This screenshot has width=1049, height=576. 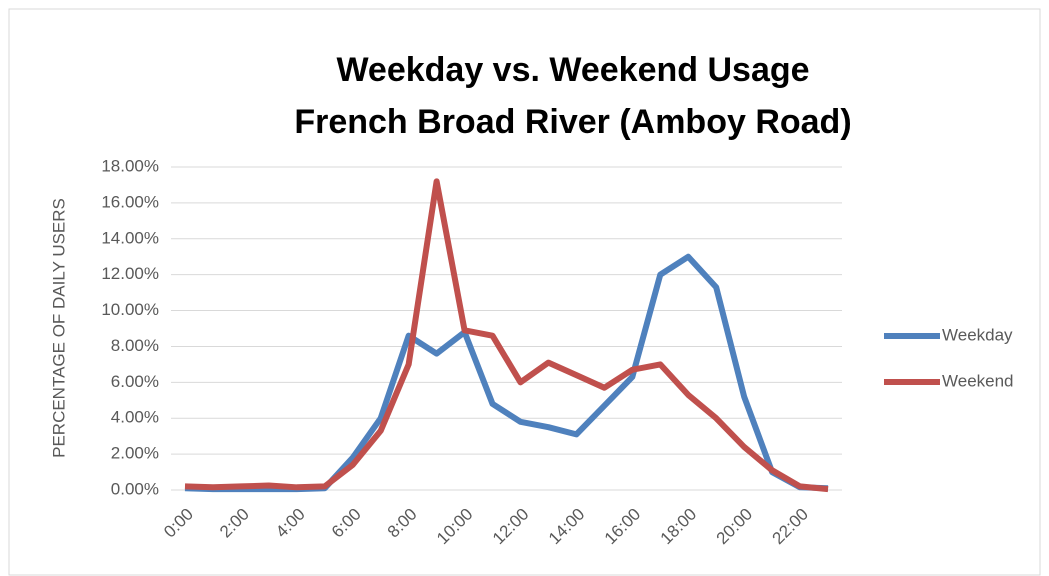 What do you see at coordinates (135, 345) in the screenshot?
I see `y-tick-label: 8.00%` at bounding box center [135, 345].